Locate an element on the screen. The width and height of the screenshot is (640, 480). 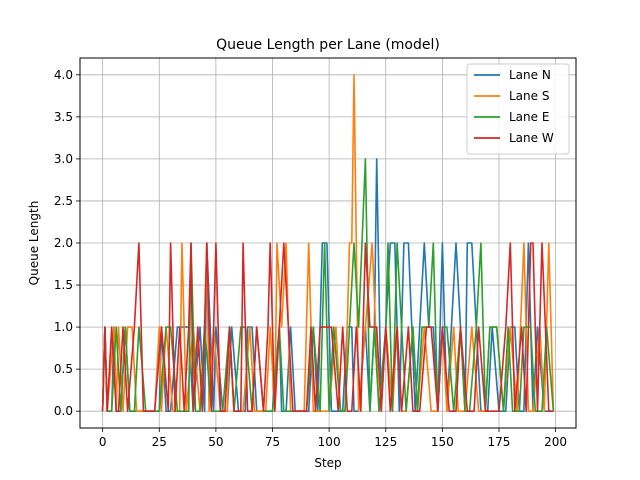
y-tick-label: 0.0 is located at coordinates (63, 411).